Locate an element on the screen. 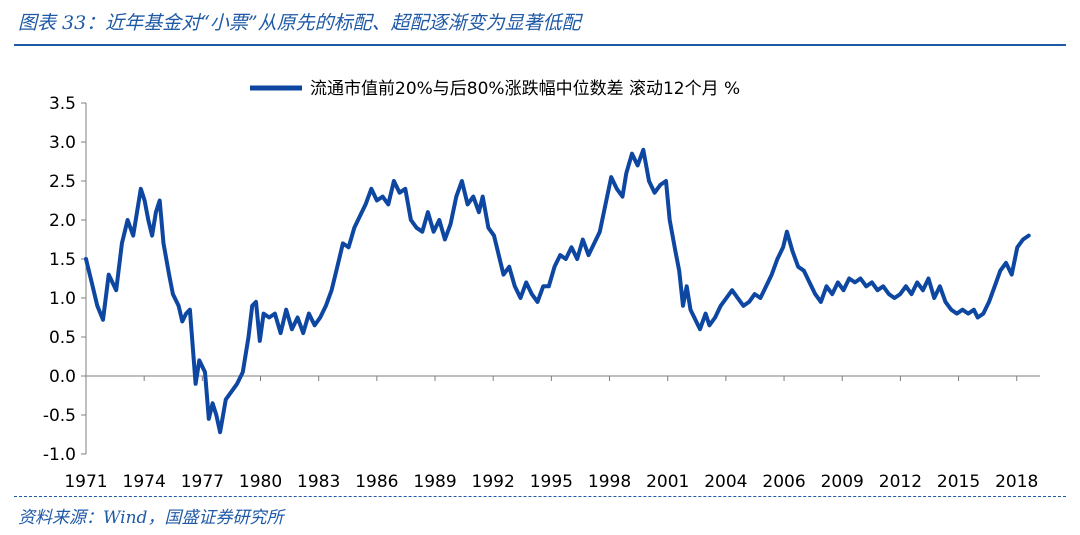 The width and height of the screenshot is (1080, 535). x-tick-label: 2015 is located at coordinates (958, 482).